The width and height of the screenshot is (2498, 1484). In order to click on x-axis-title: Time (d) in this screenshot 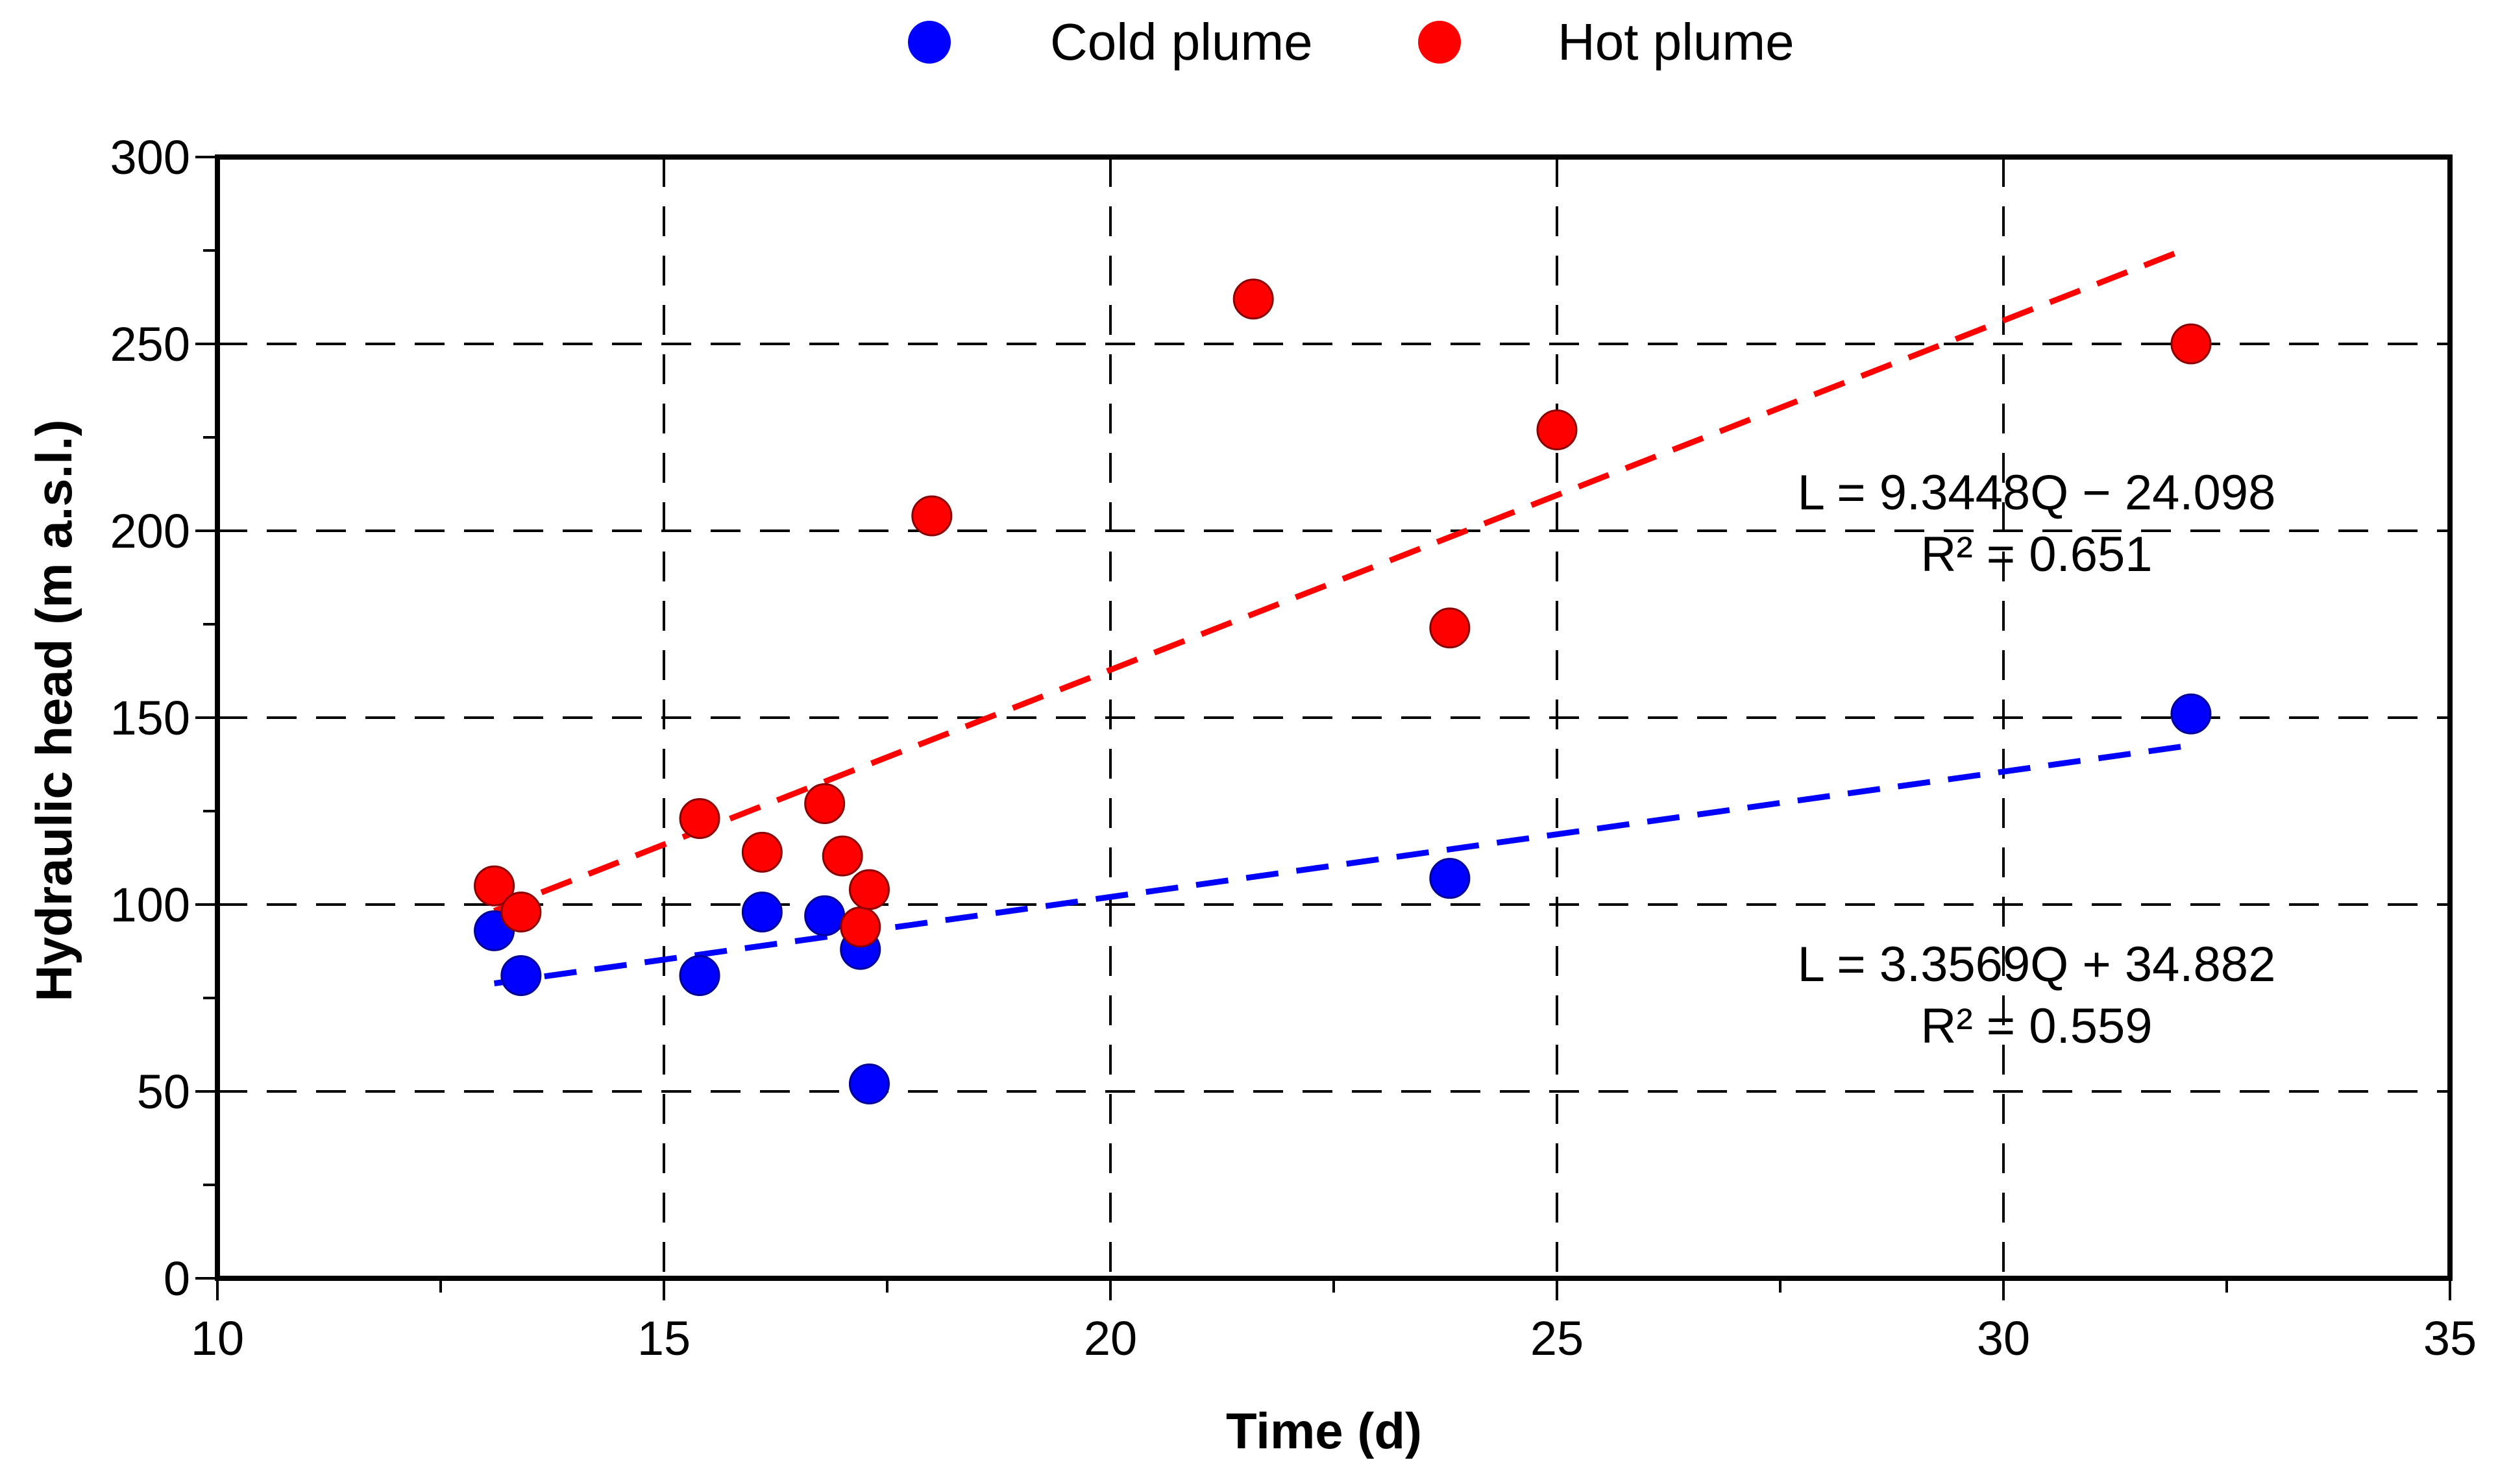, I will do `click(1324, 1430)`.